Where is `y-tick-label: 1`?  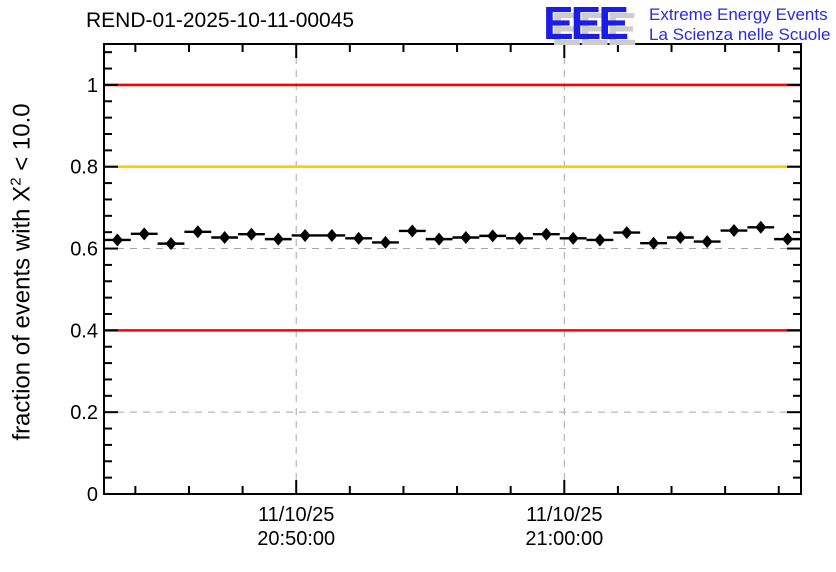
y-tick-label: 1 is located at coordinates (92, 86).